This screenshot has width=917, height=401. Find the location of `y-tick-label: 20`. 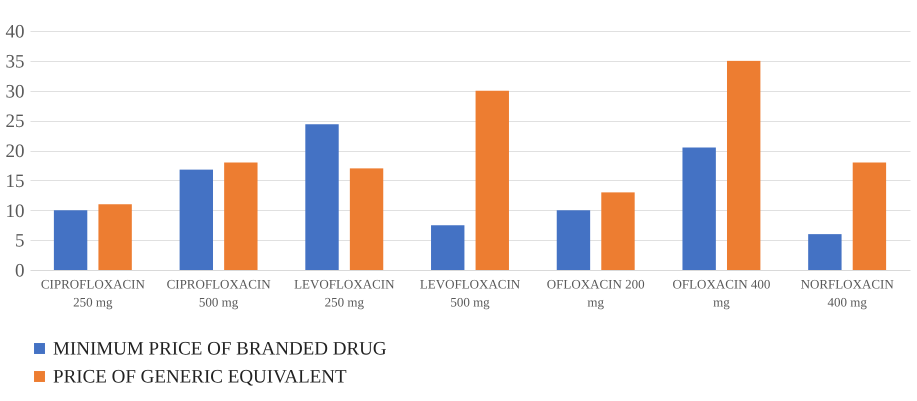

y-tick-label: 20 is located at coordinates (15, 151).